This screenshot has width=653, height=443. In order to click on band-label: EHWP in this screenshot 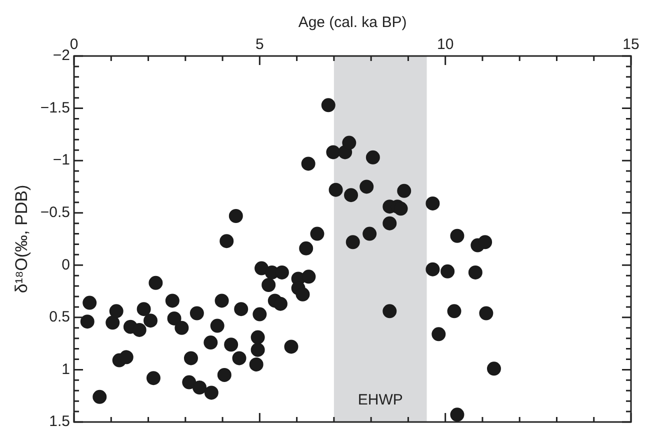, I will do `click(380, 400)`.